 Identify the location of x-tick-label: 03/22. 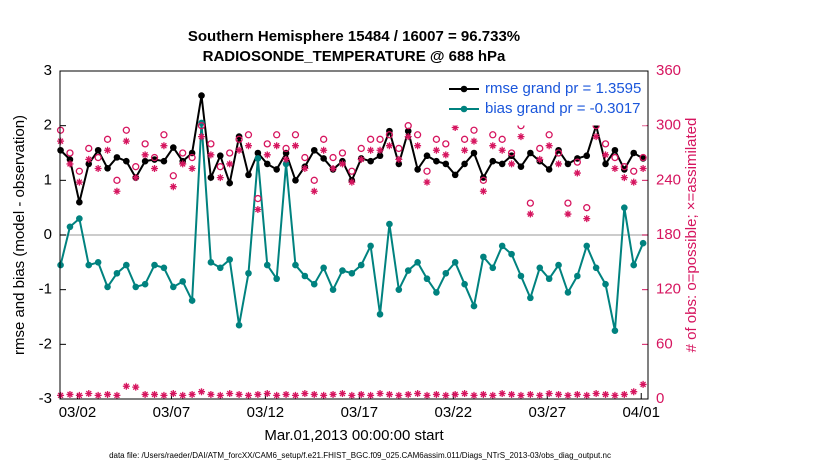
(454, 412).